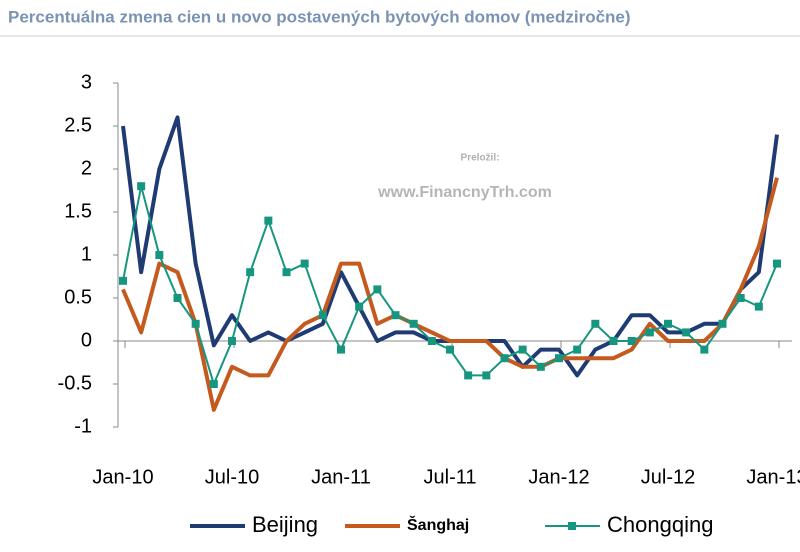  What do you see at coordinates (285, 524) in the screenshot?
I see `legend-label: Beijing` at bounding box center [285, 524].